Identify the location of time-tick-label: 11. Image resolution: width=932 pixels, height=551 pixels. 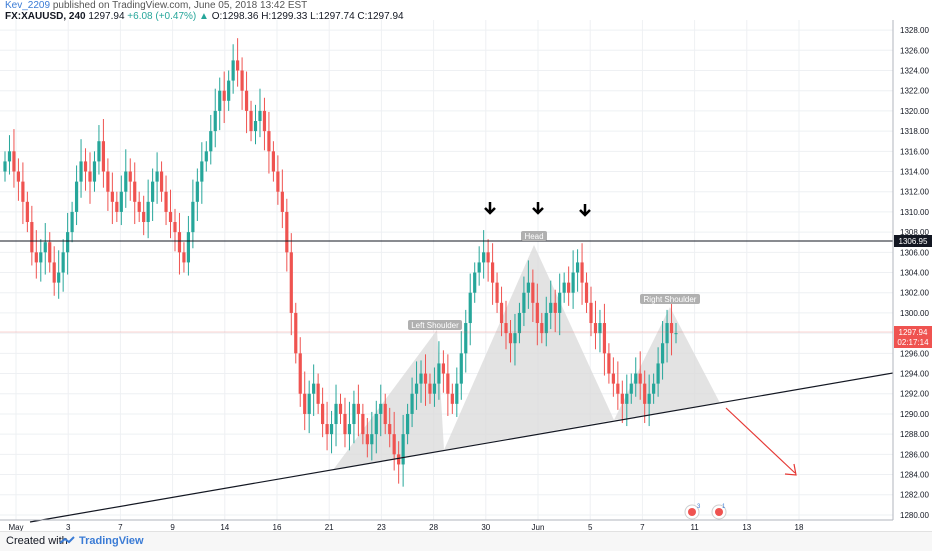
(694, 527).